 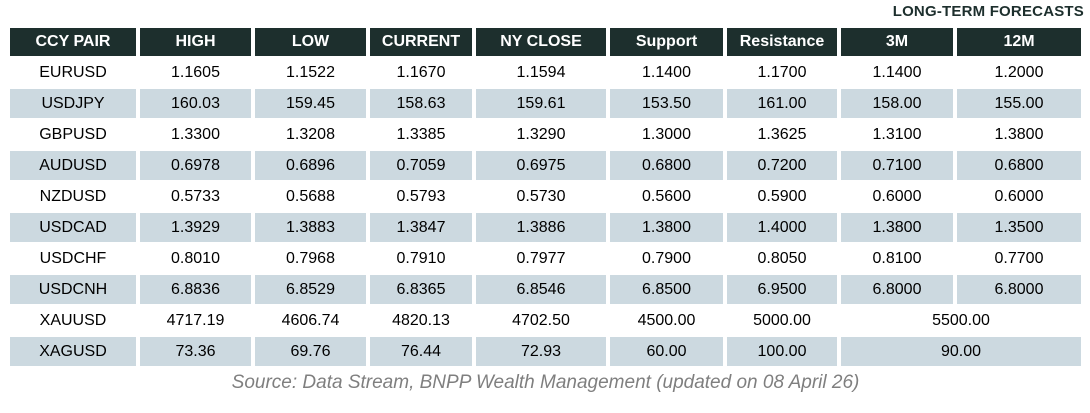 What do you see at coordinates (421, 351) in the screenshot?
I see `value-cell: 76.44` at bounding box center [421, 351].